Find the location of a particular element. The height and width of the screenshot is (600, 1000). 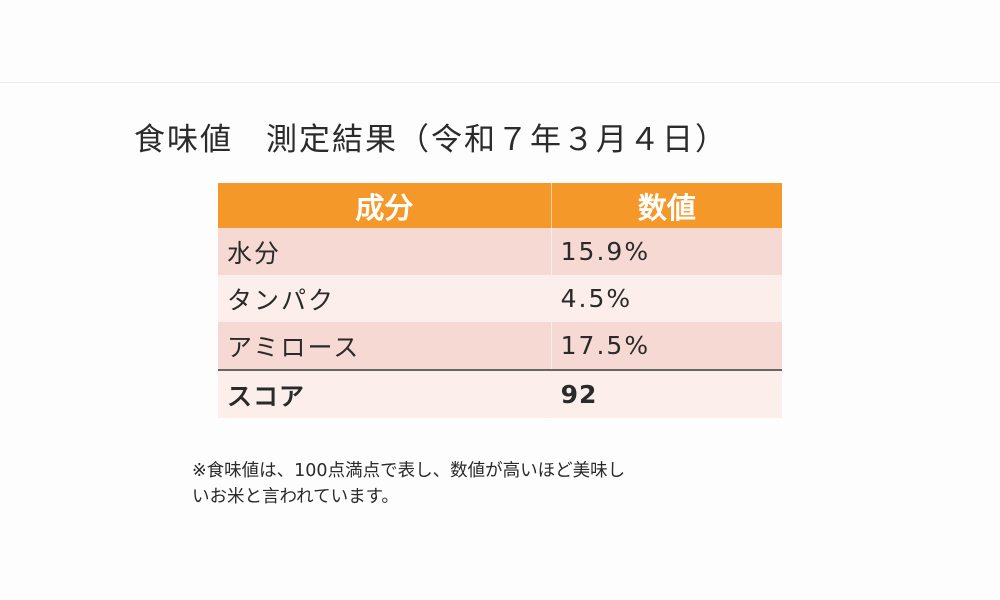

score-value: 92 is located at coordinates (666, 393).